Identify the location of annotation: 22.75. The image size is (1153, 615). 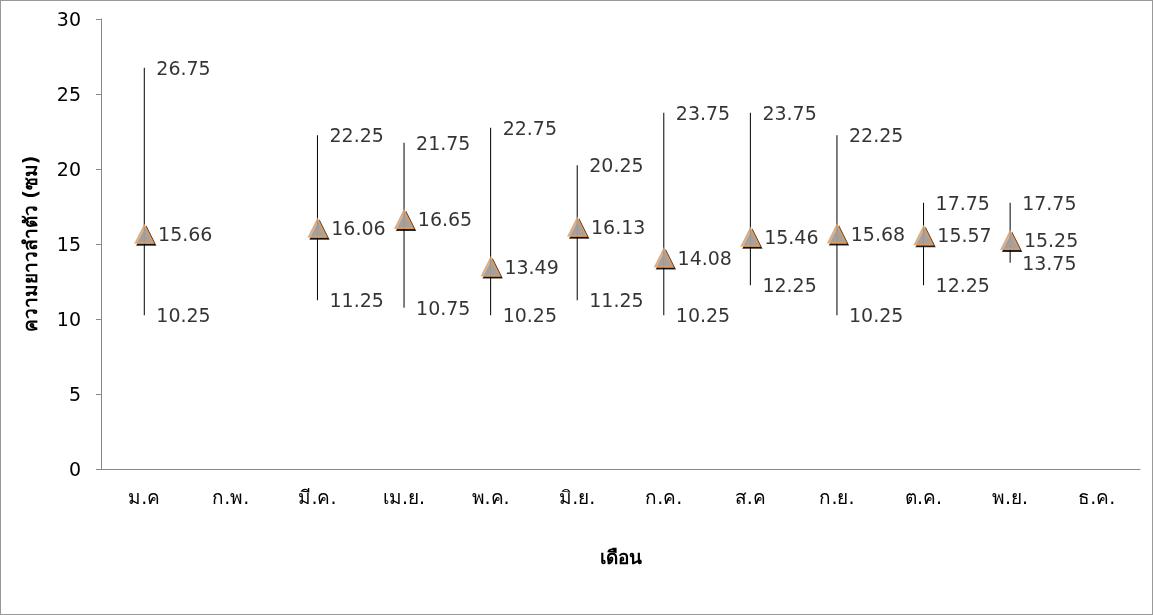
(530, 127).